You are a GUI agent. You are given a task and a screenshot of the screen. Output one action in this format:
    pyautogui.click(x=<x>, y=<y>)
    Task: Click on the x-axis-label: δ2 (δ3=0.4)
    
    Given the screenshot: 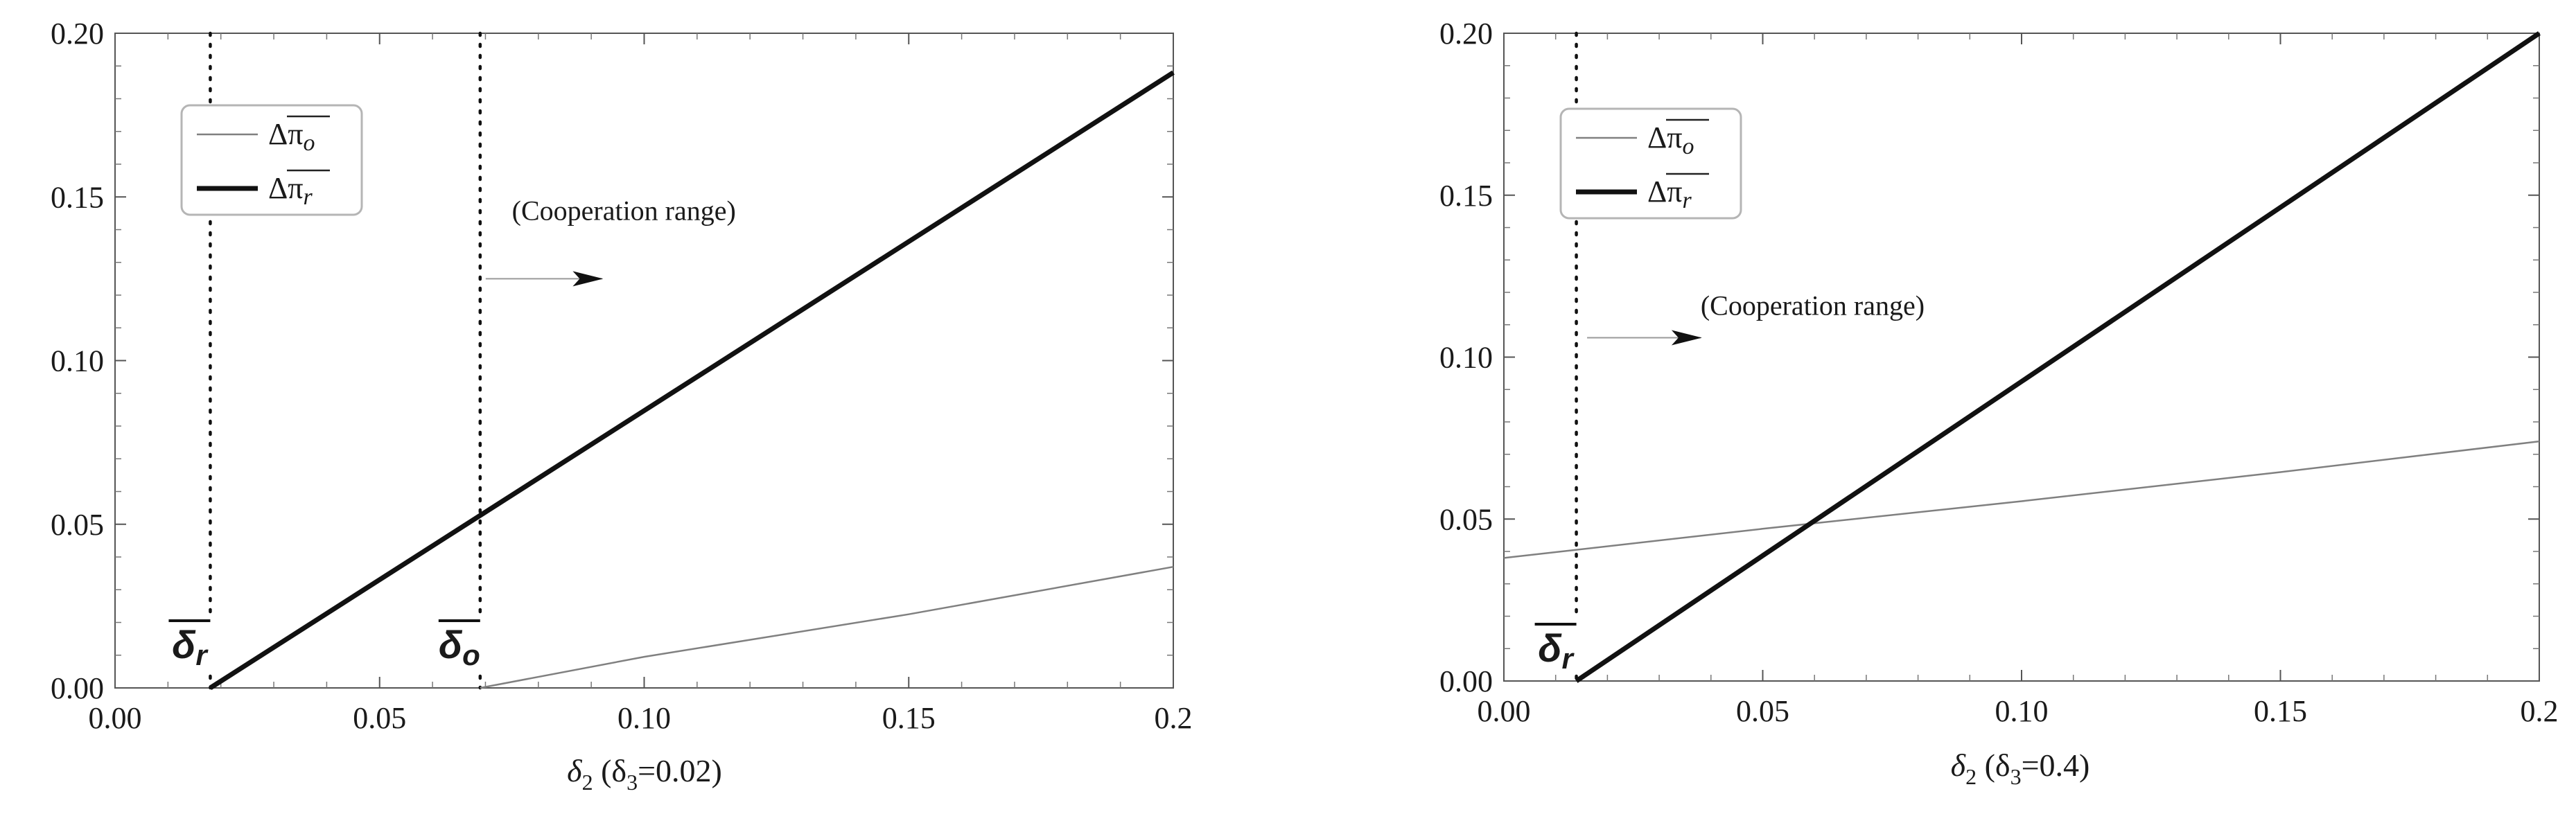 What is the action you would take?
    pyautogui.click(x=2020, y=768)
    